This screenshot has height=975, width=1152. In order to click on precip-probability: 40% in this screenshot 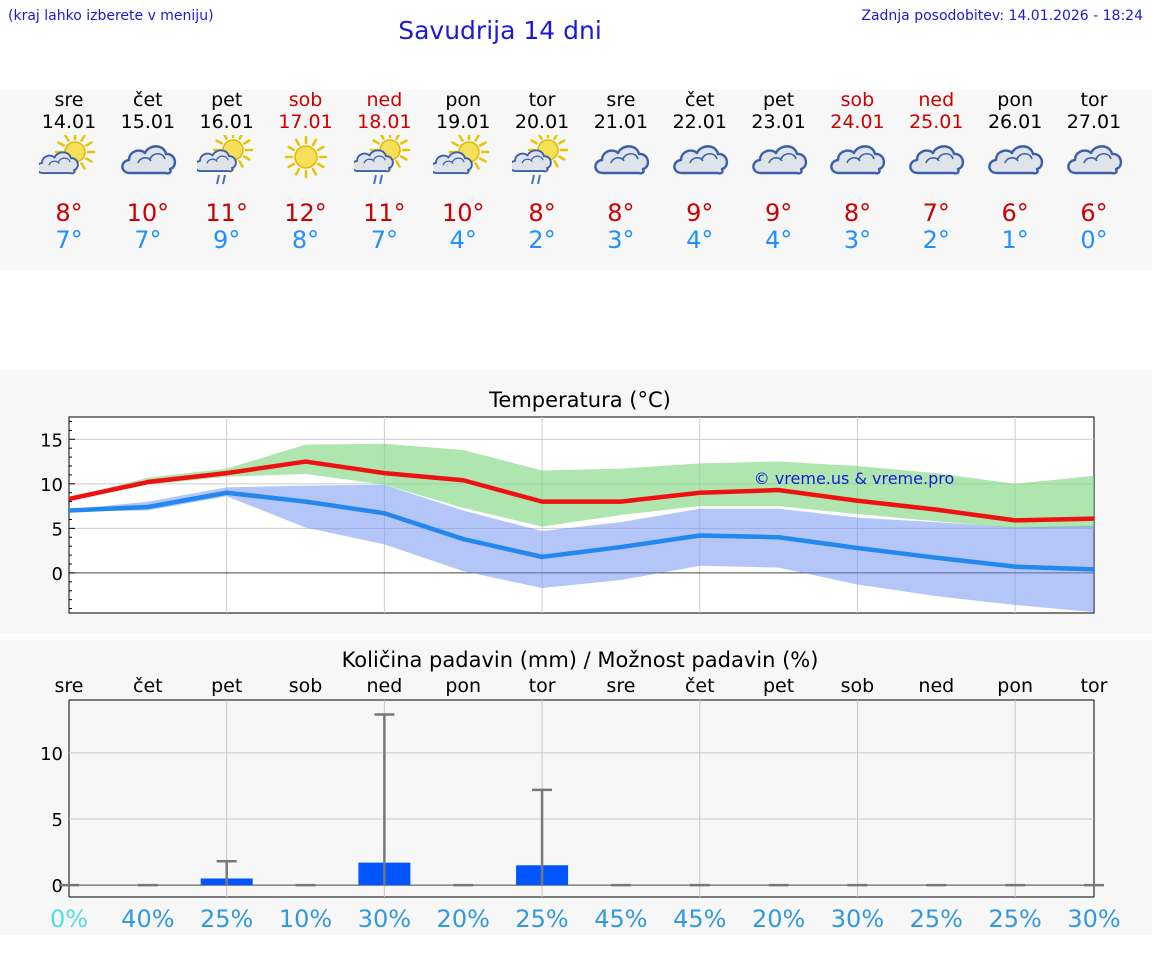, I will do `click(147, 919)`.